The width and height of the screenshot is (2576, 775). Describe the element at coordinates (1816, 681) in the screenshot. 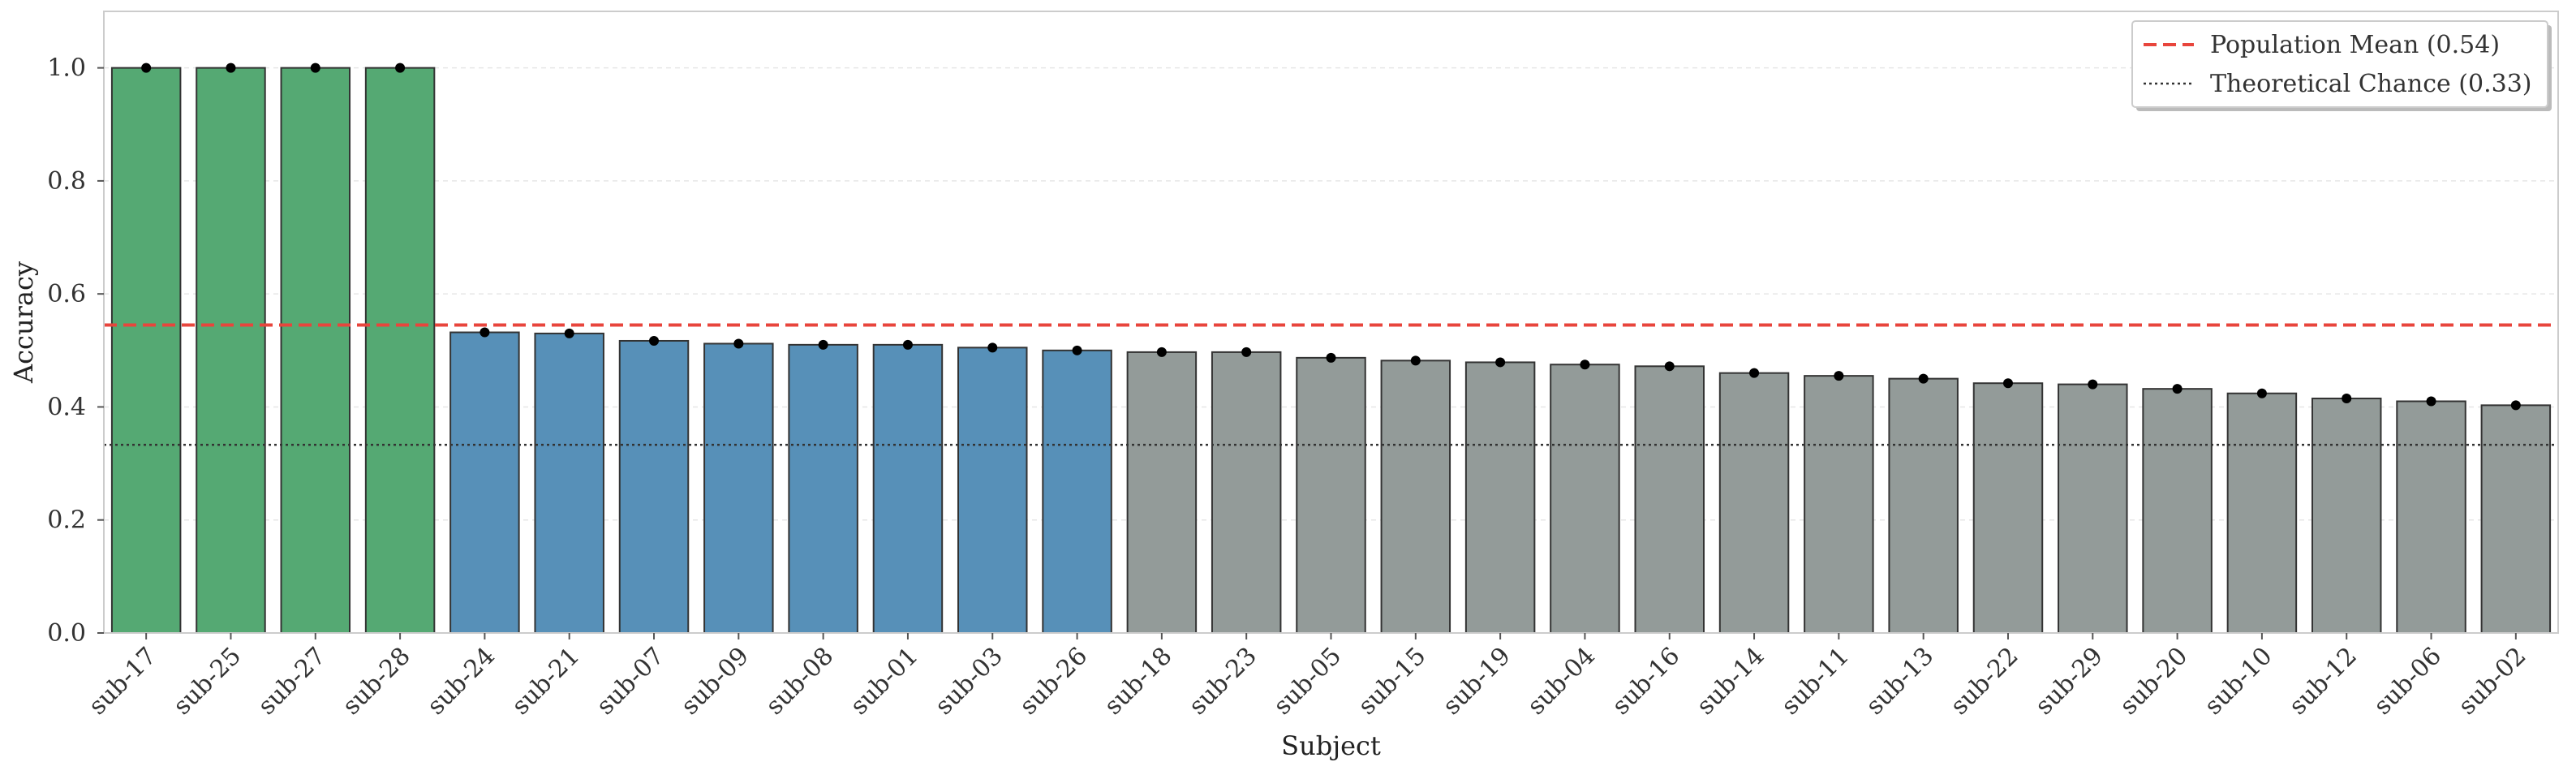

I see `x-tick-label: sub-11` at that location.